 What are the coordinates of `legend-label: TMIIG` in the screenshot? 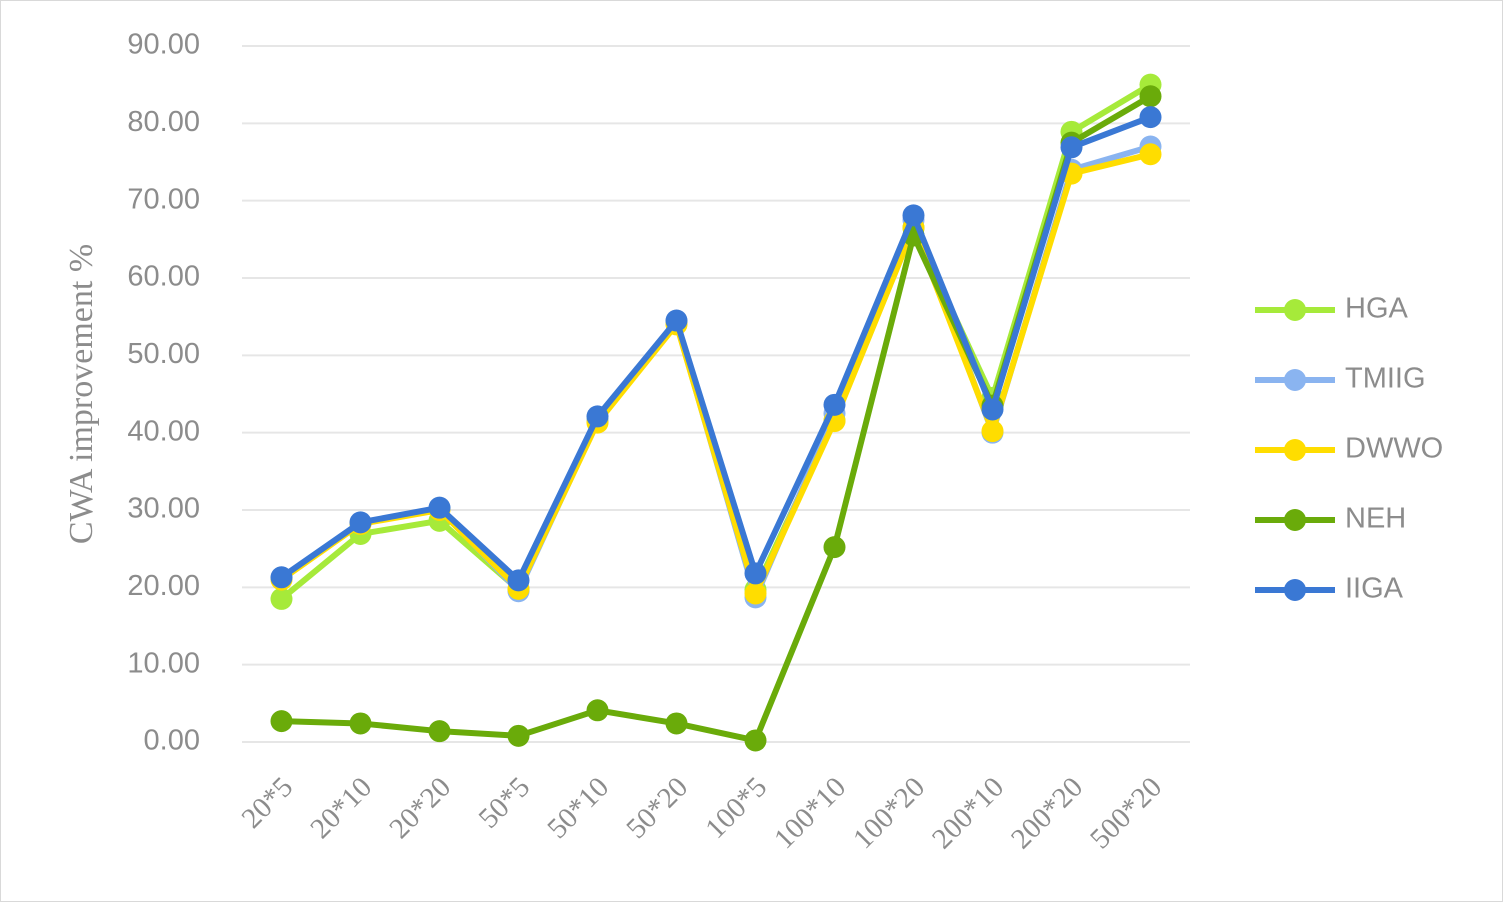 It's located at (1385, 379).